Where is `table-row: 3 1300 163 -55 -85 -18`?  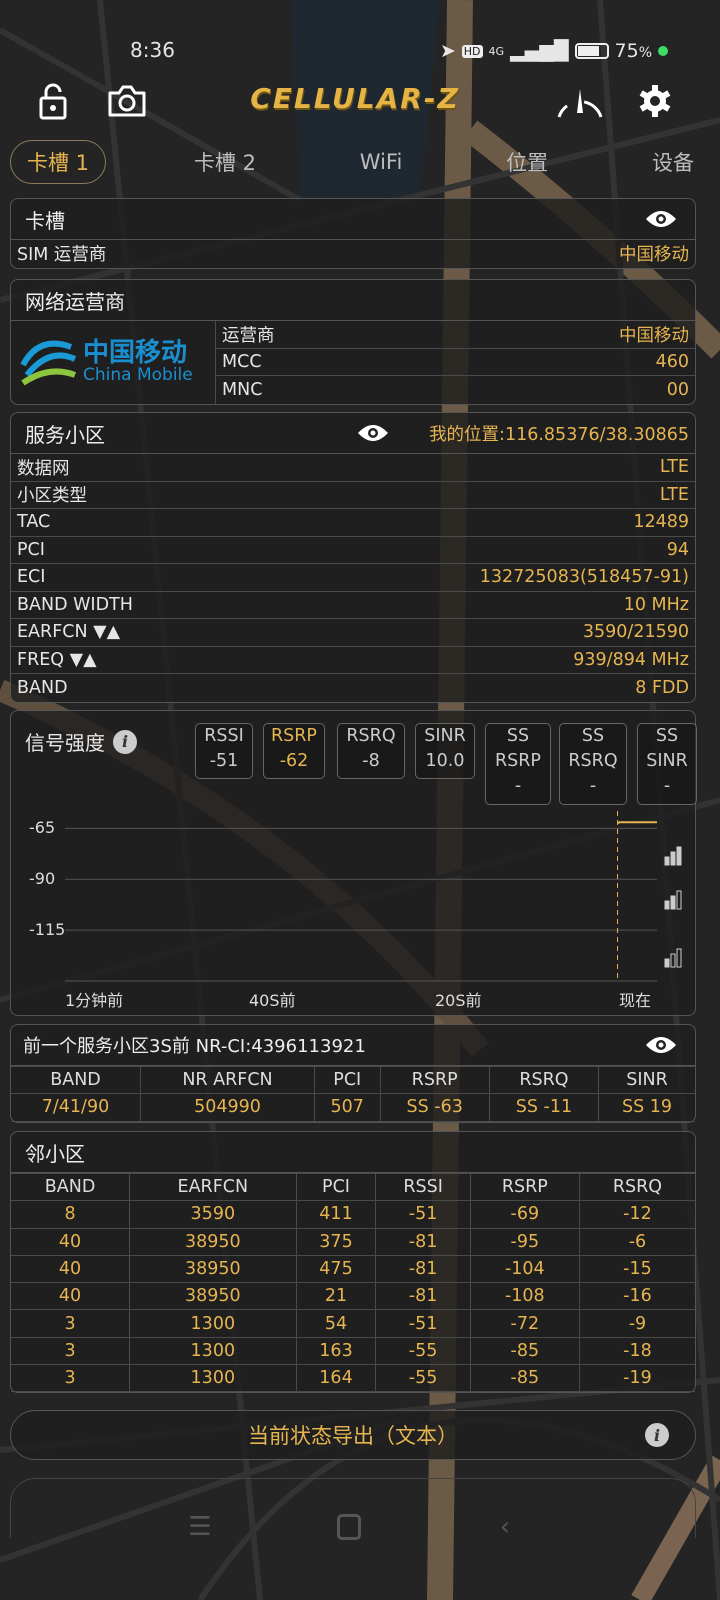 table-row: 3 1300 163 -55 -85 -18 is located at coordinates (353, 1351).